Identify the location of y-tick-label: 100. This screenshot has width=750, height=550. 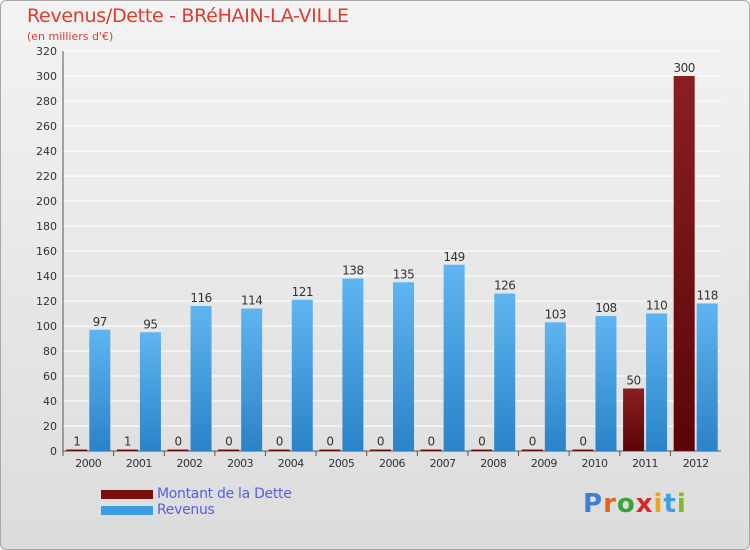
(46, 326).